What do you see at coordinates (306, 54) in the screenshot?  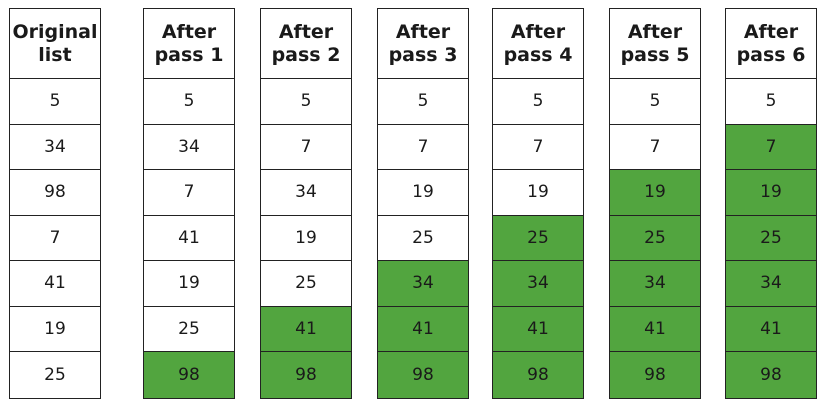 I see `column-header-line2: pass 2` at bounding box center [306, 54].